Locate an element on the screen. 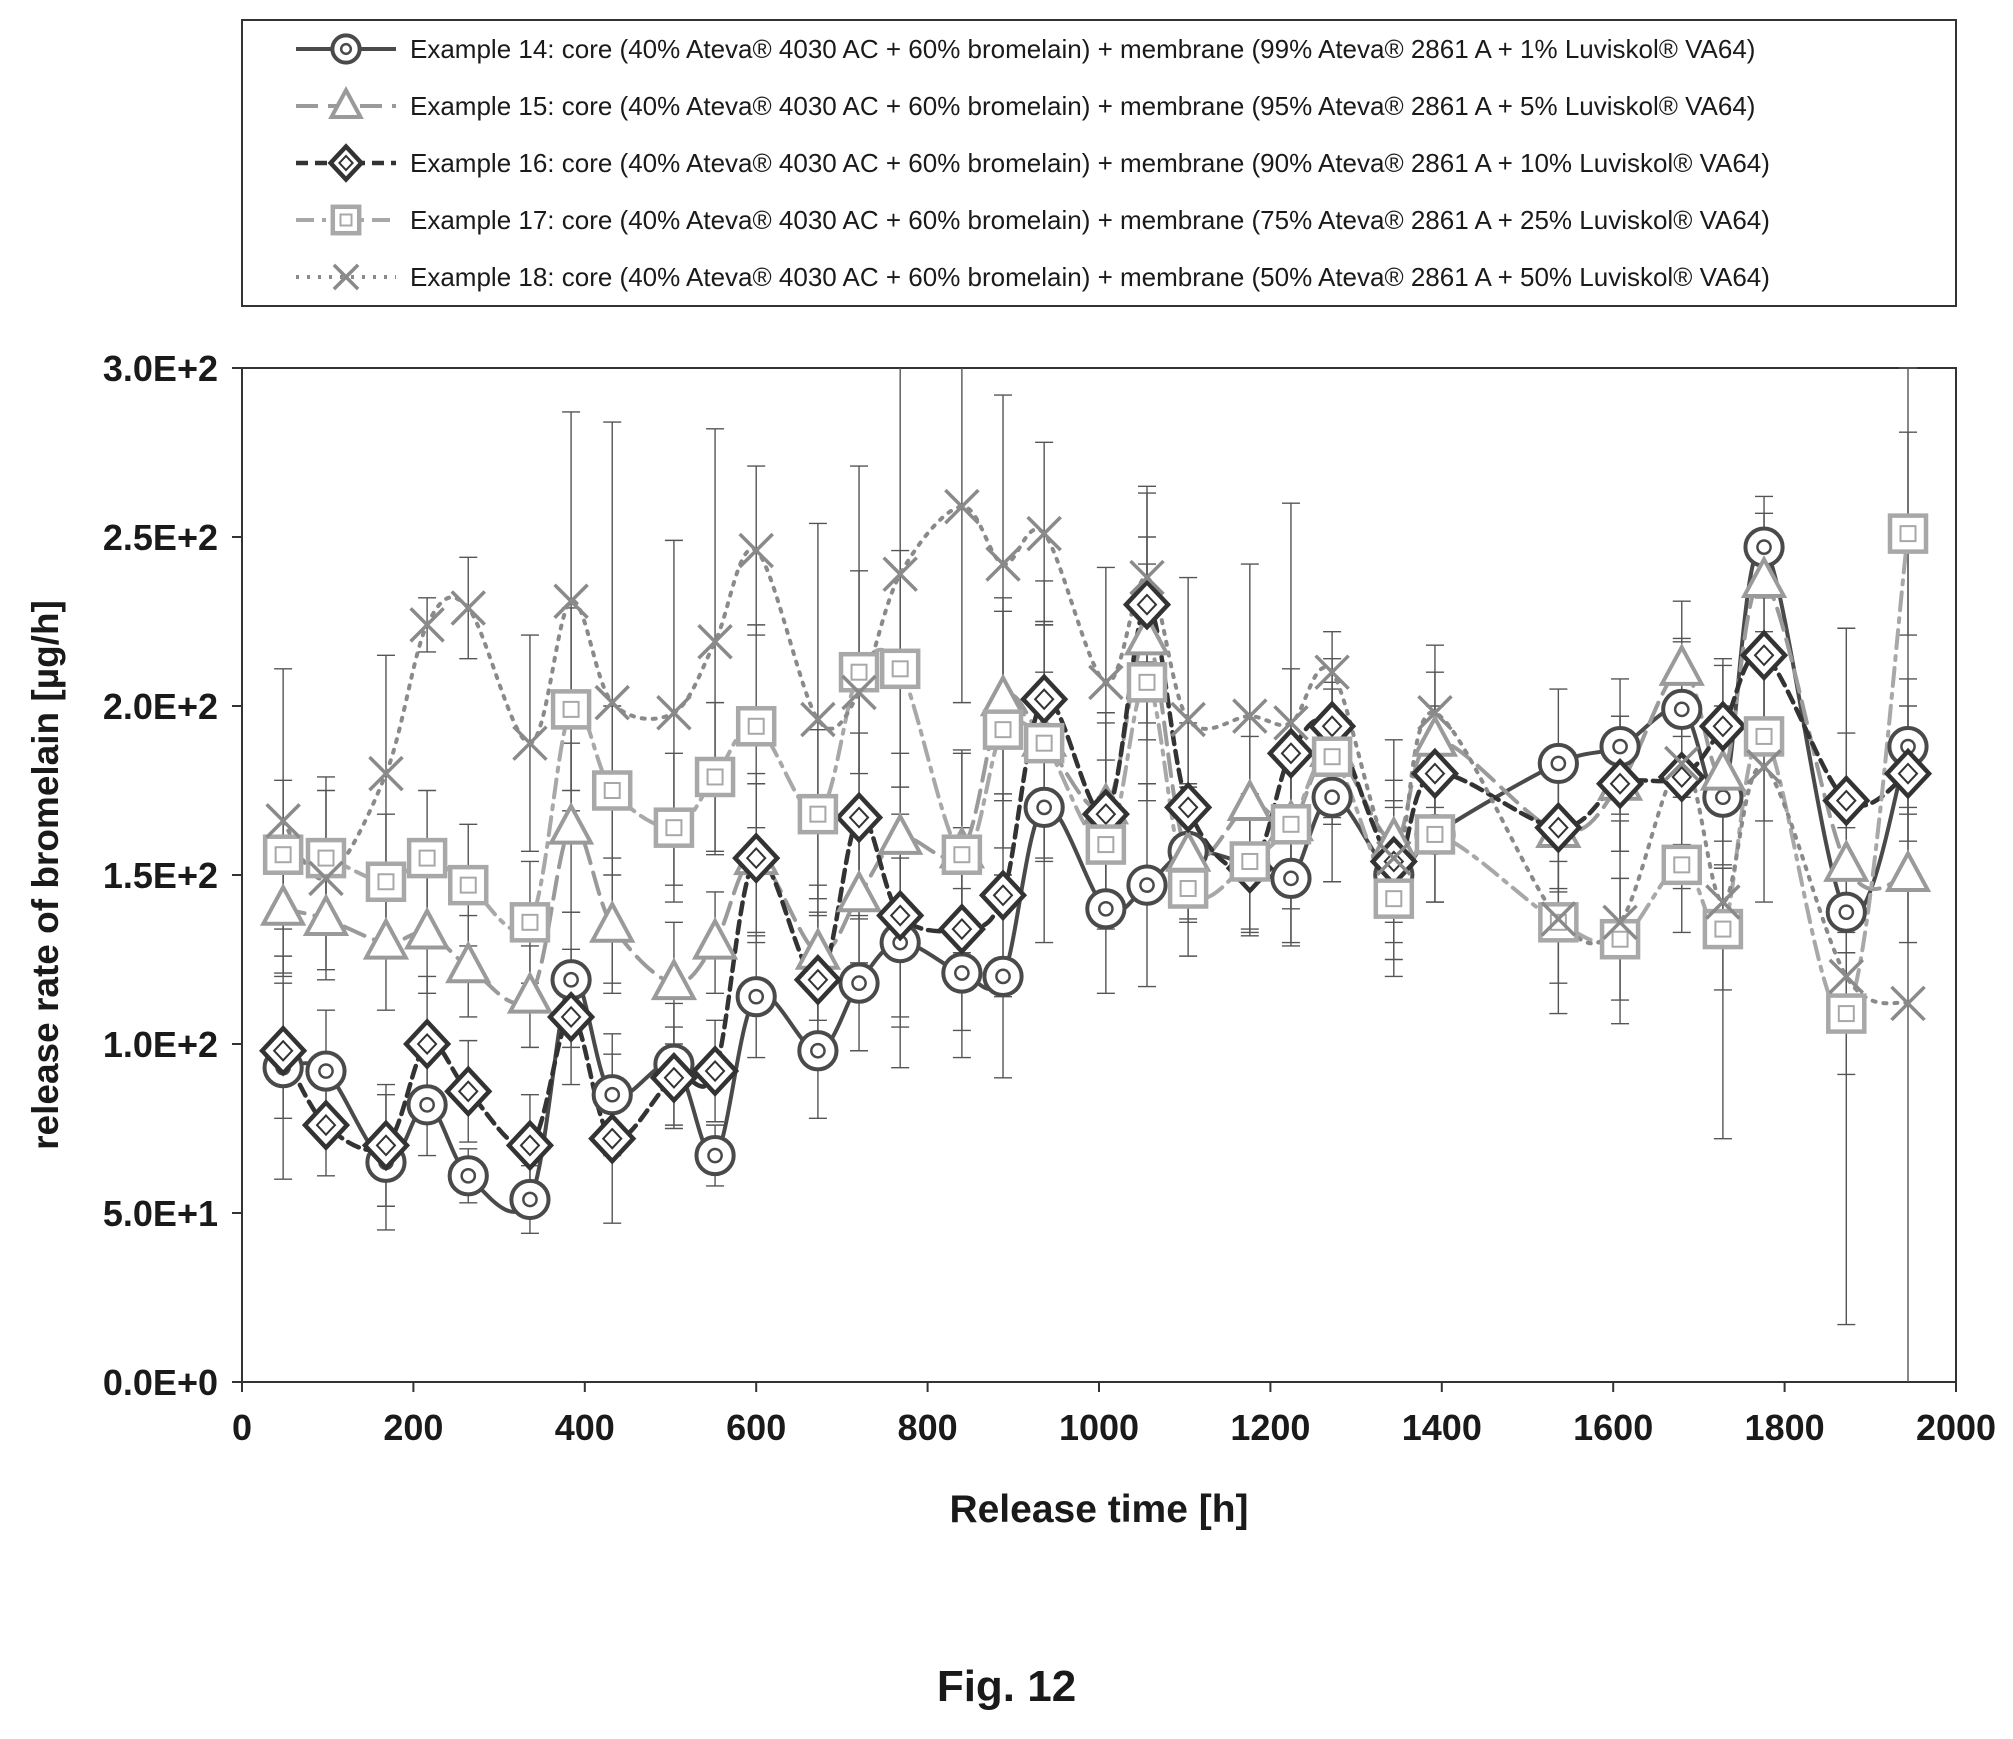 The height and width of the screenshot is (1739, 2013). x-axis-label: Release time [h] is located at coordinates (1098, 1509).